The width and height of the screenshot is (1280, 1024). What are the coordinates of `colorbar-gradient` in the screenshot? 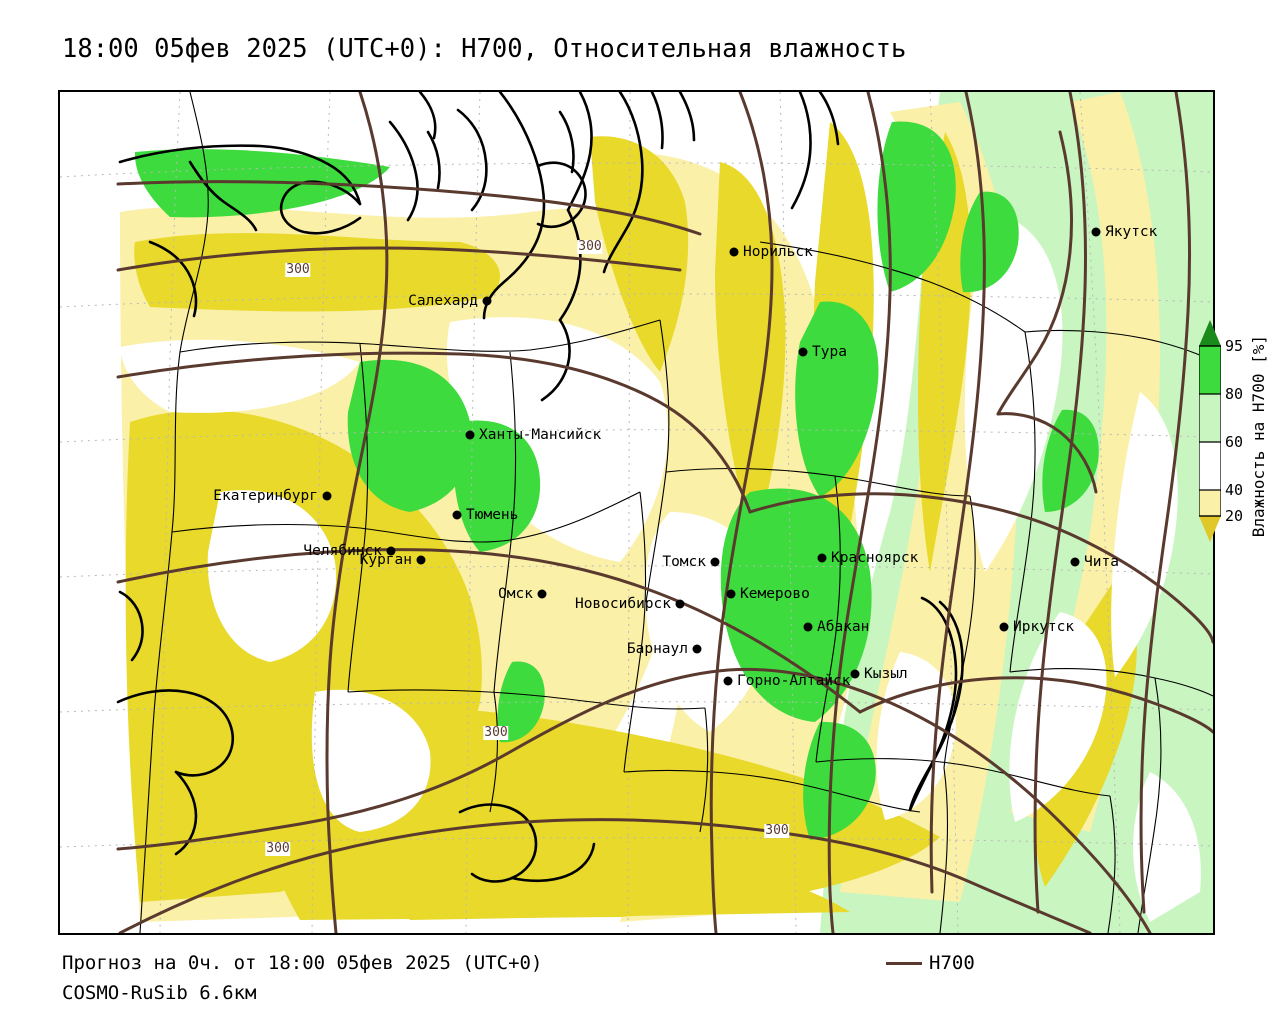 It's located at (1210, 431).